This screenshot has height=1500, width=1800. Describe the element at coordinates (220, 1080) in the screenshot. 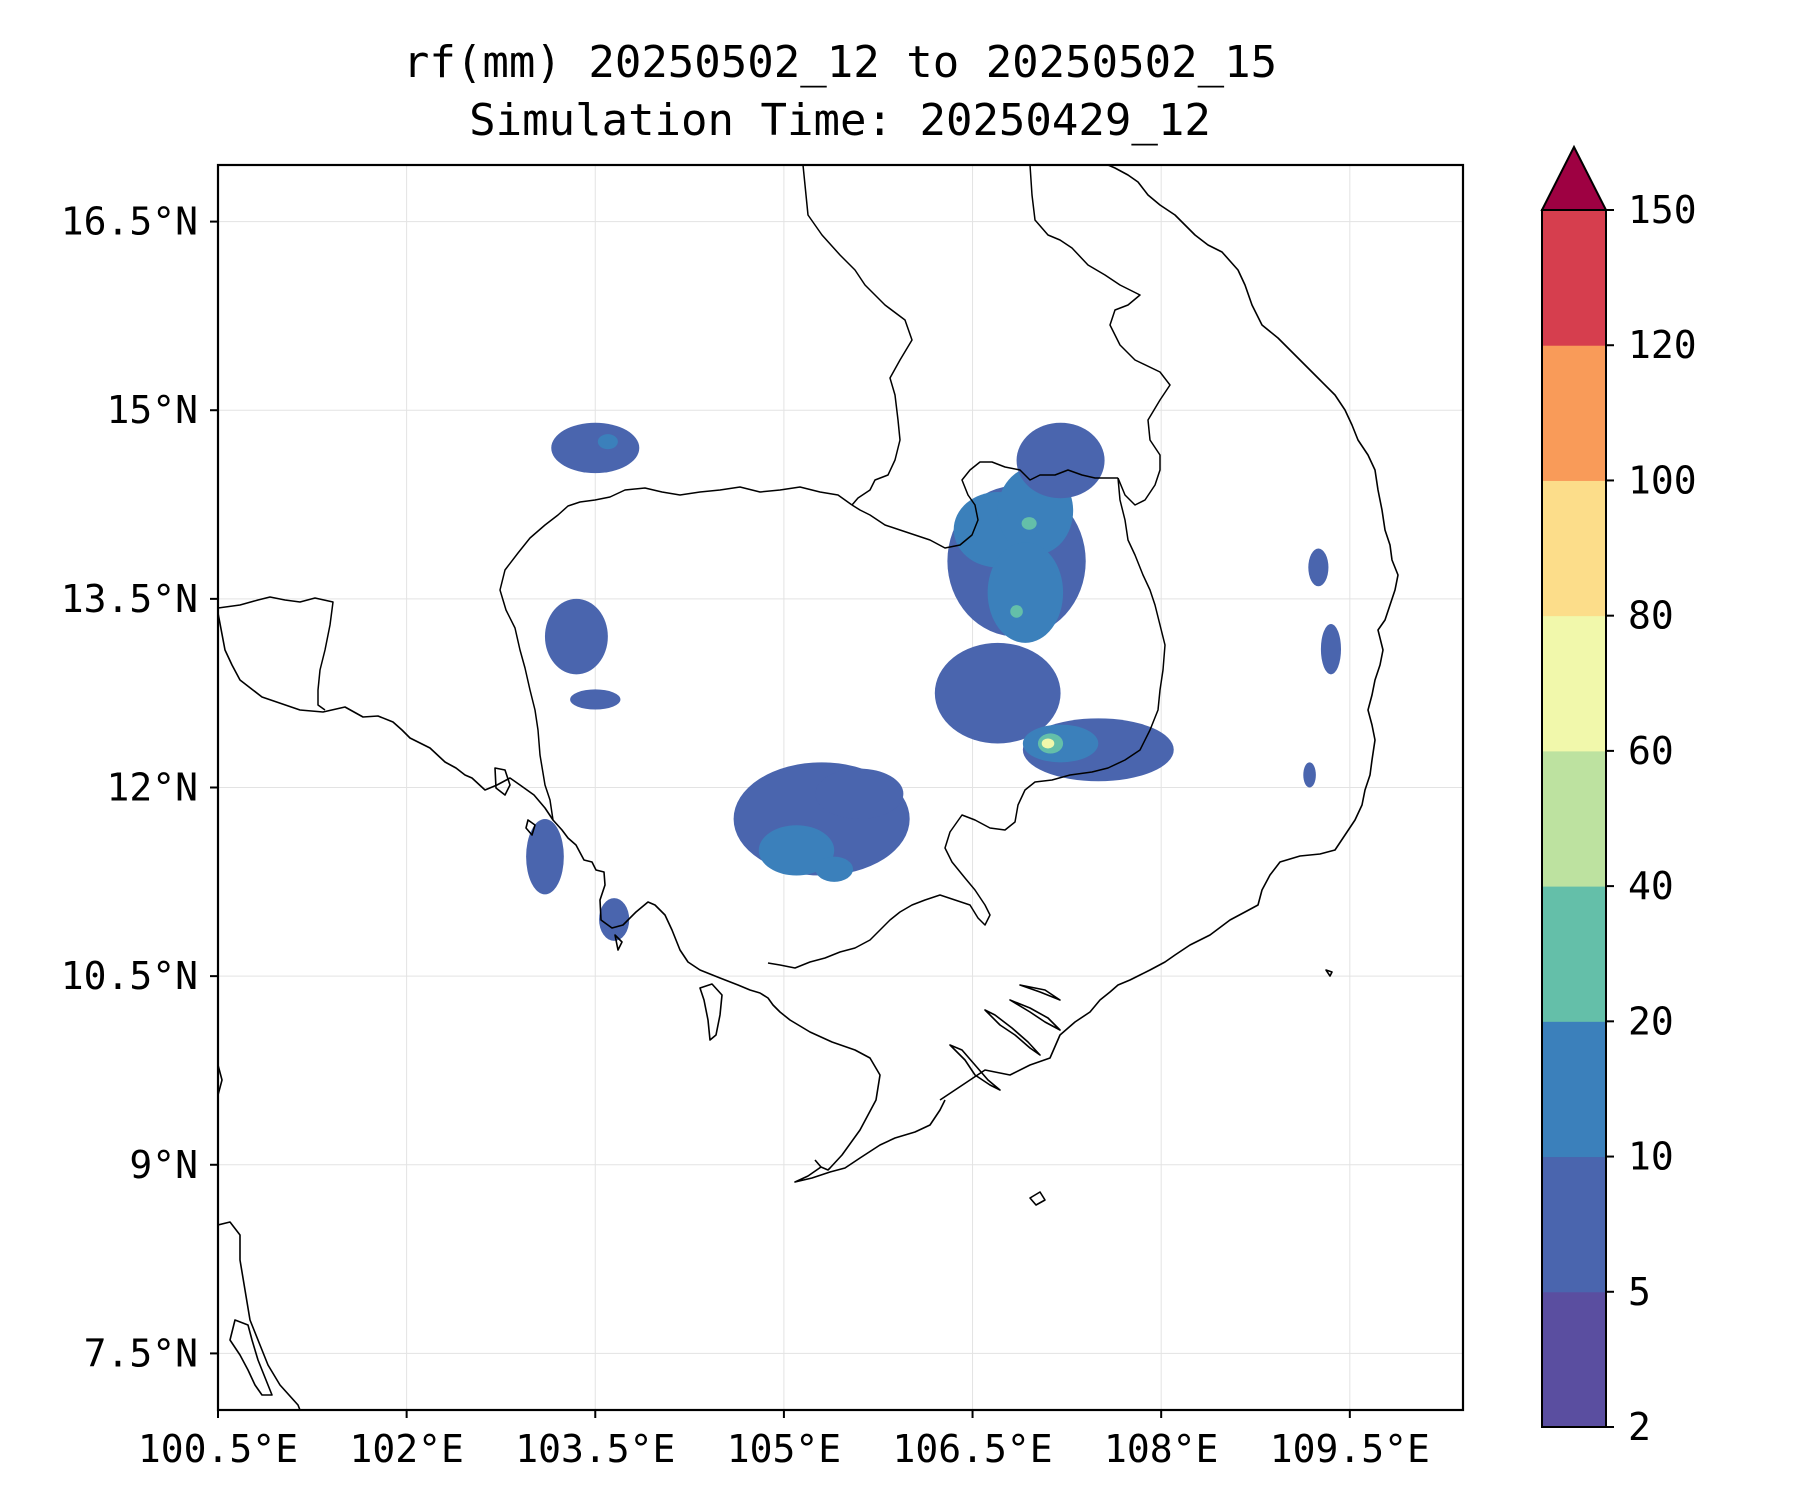

I see `thai-west-coast` at that location.